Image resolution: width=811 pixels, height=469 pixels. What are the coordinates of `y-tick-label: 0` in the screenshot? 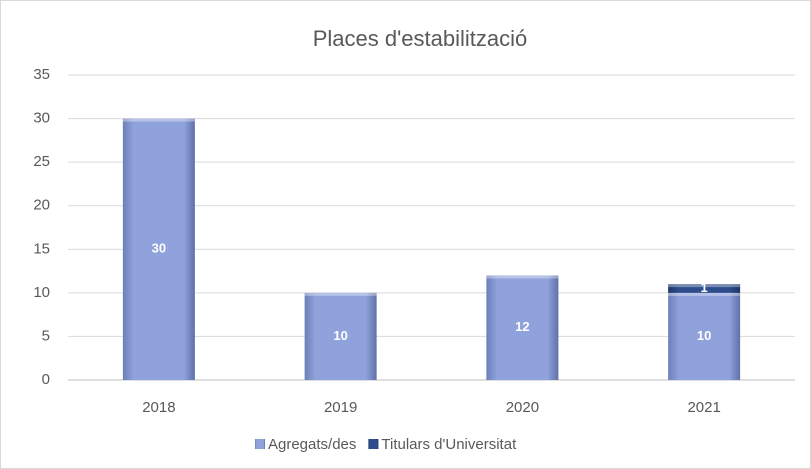 It's located at (46, 379).